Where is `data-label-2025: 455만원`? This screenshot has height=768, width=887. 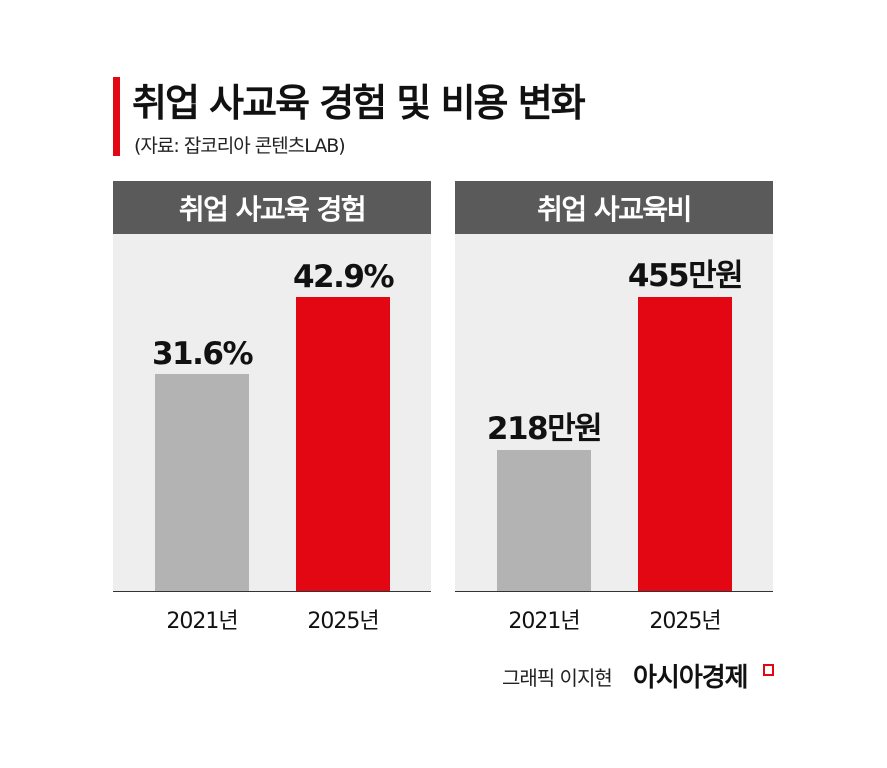
data-label-2025: 455만원 is located at coordinates (685, 276).